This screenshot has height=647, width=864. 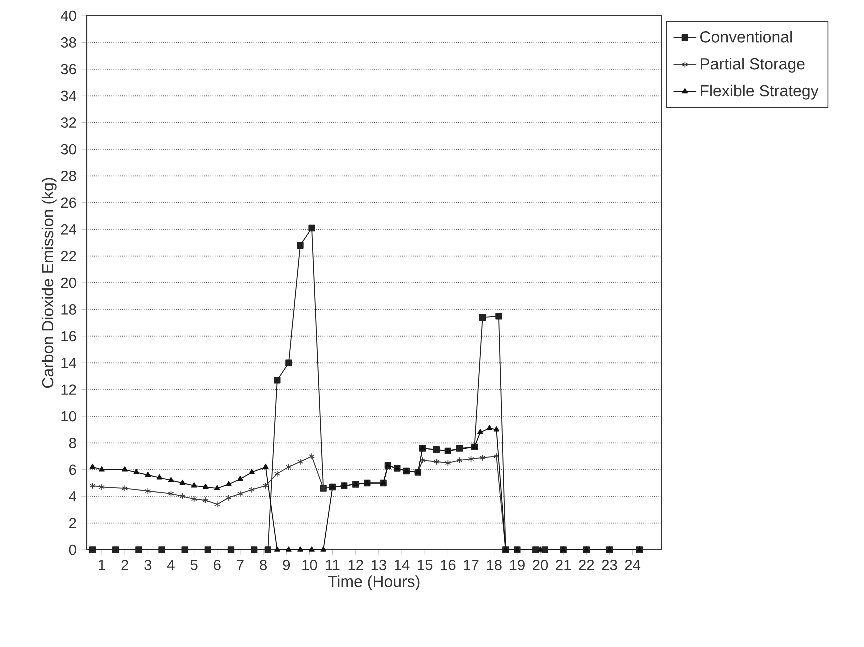 What do you see at coordinates (69, 96) in the screenshot?
I see `y-tick-label: 34` at bounding box center [69, 96].